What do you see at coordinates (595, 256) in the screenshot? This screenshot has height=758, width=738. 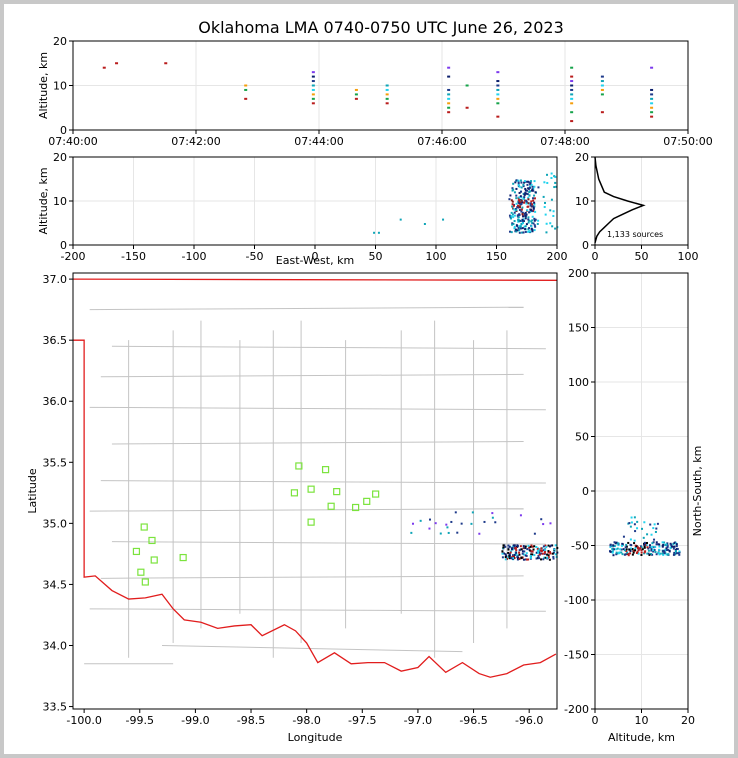 I see `hist-tick-label: 0` at bounding box center [595, 256].